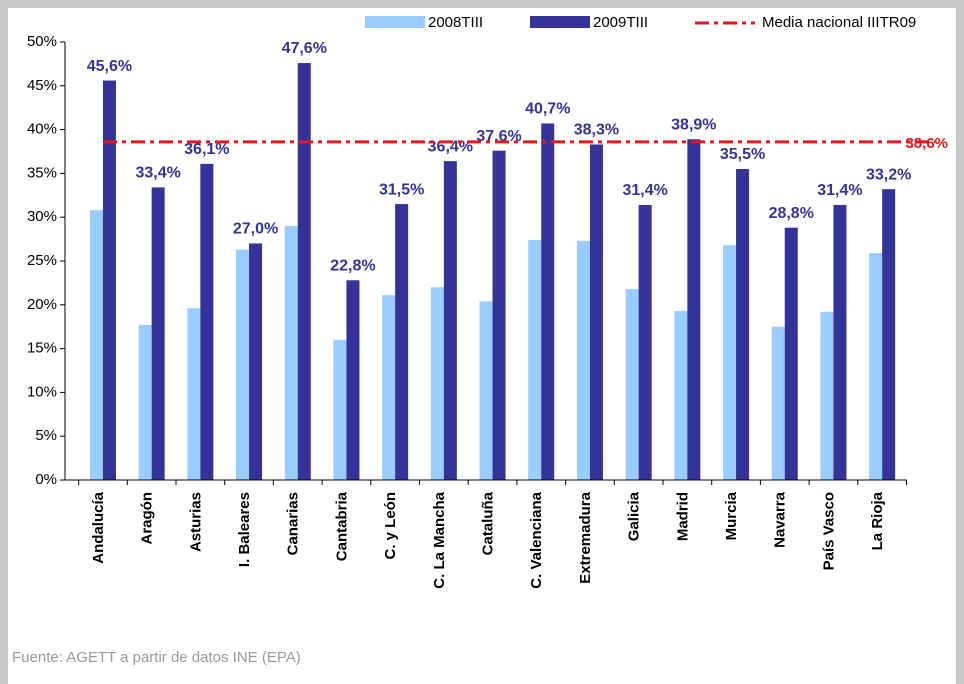 The image size is (964, 684). I want to click on legend-label: 2008TIII, so click(455, 22).